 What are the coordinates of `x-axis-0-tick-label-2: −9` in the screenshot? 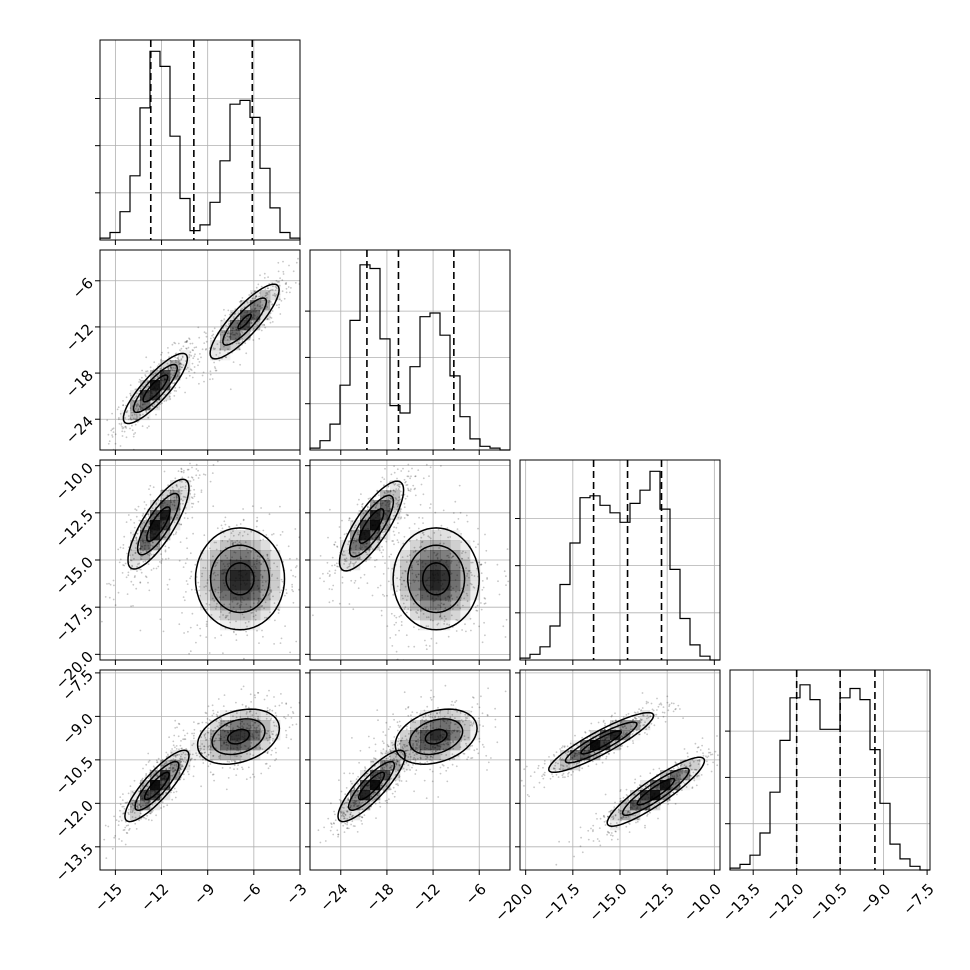 It's located at (204, 894).